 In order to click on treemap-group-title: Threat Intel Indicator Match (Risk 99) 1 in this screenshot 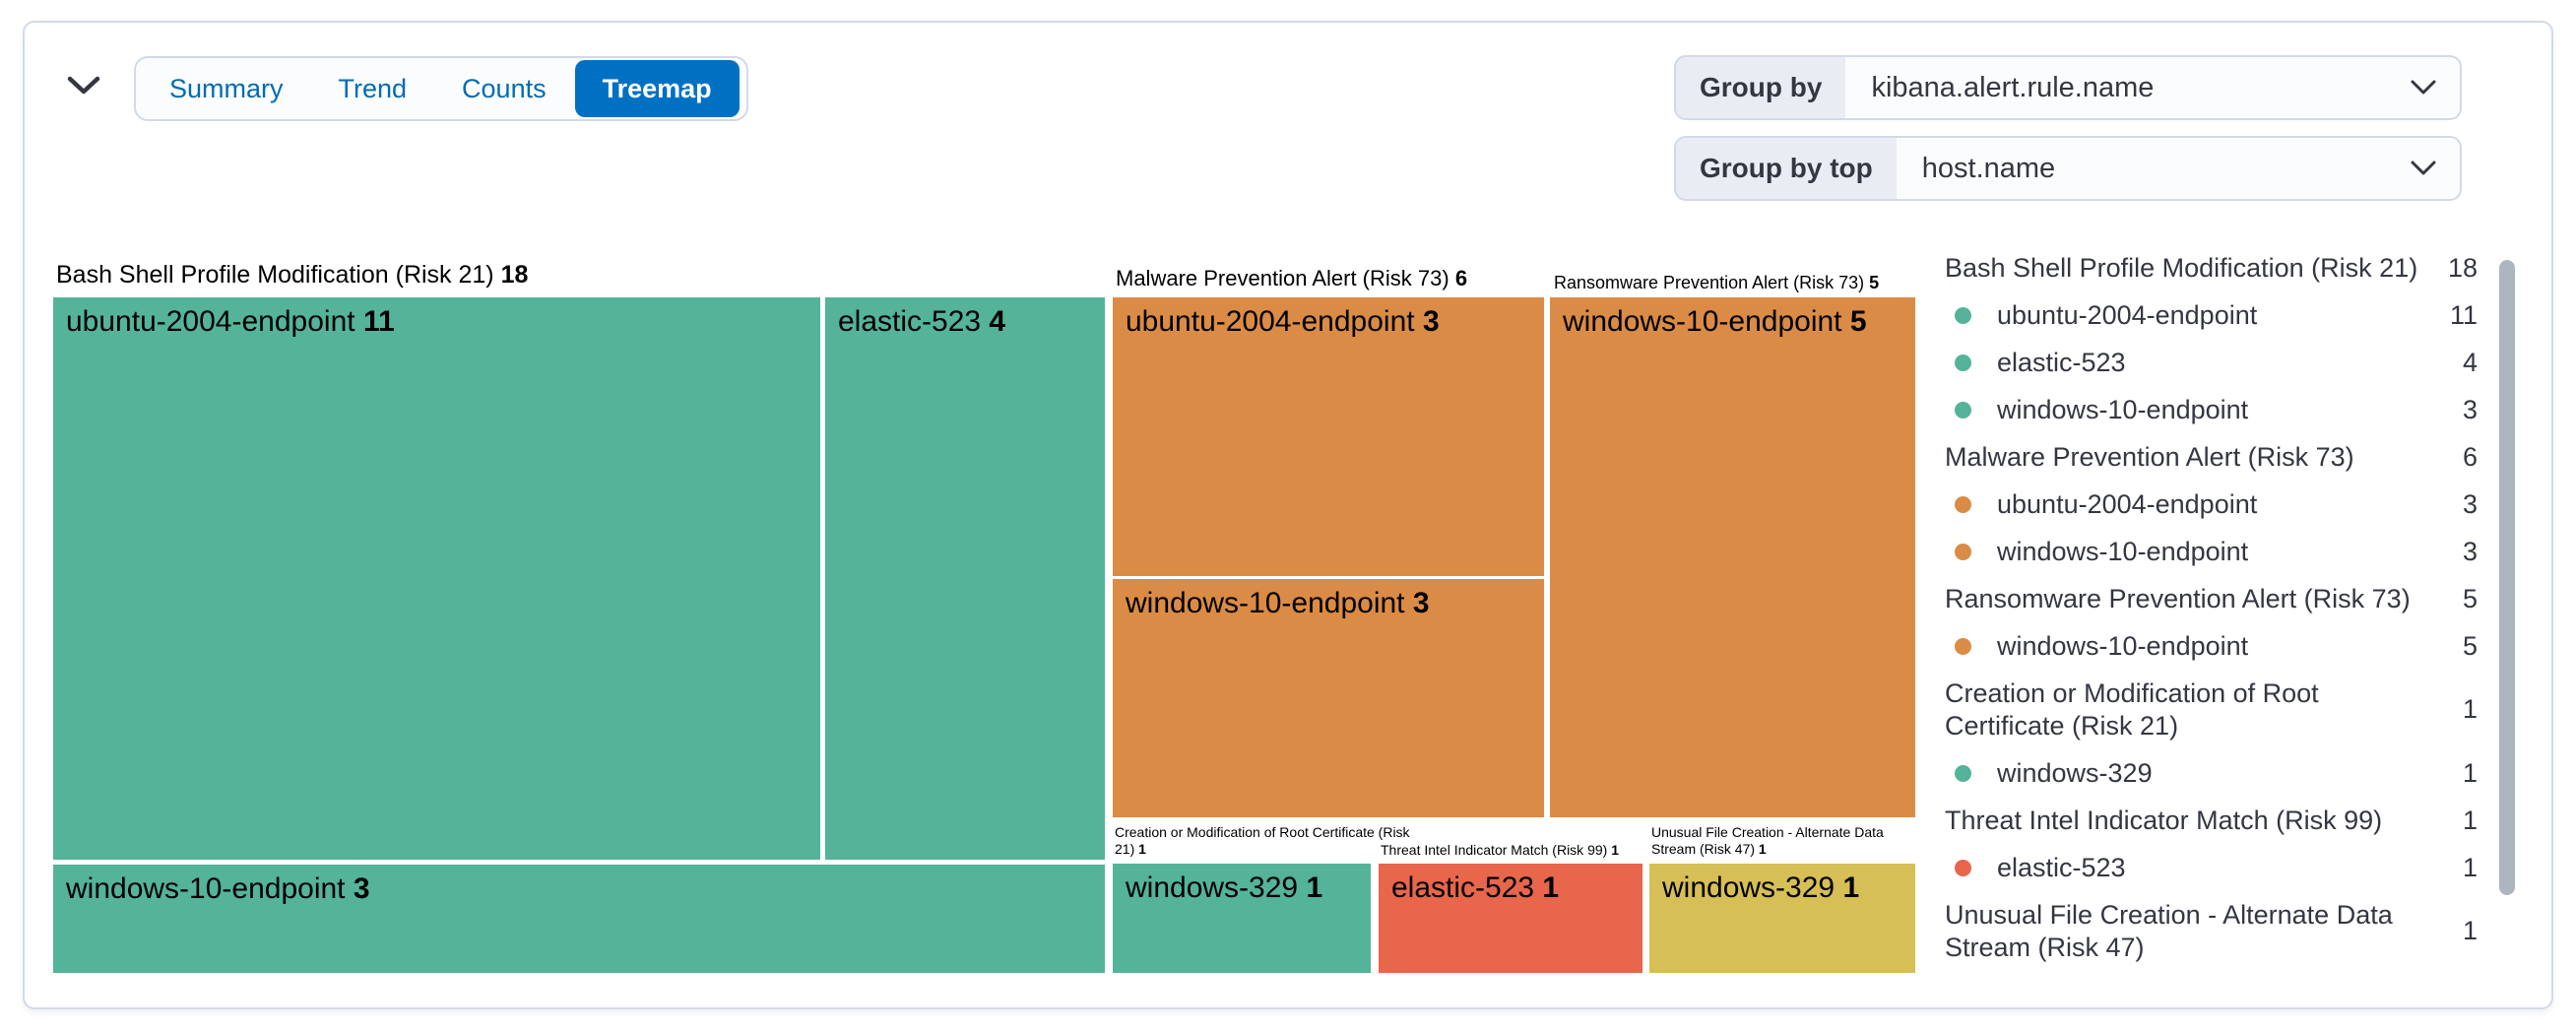, I will do `click(1500, 850)`.